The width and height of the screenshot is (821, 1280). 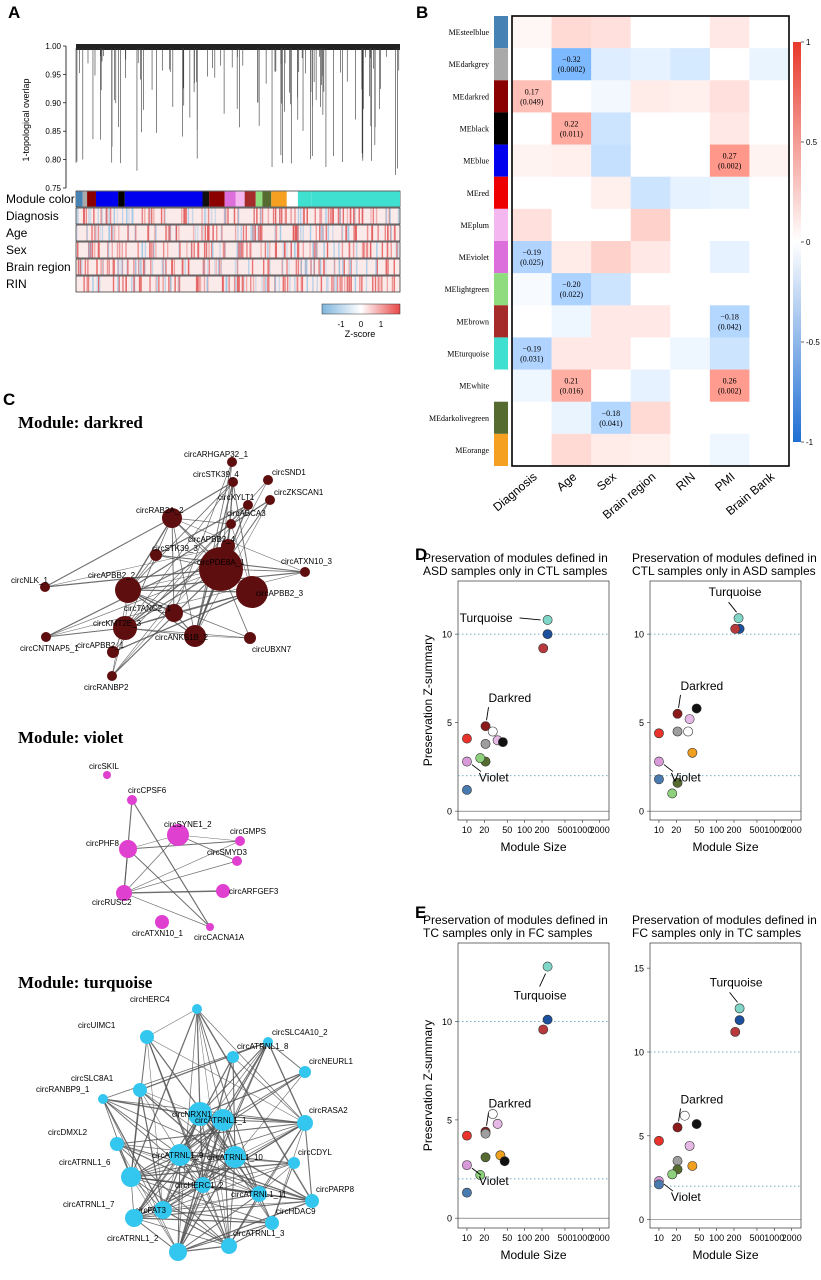 What do you see at coordinates (272, 649) in the screenshot?
I see `network-node-label: circUBXN7` at bounding box center [272, 649].